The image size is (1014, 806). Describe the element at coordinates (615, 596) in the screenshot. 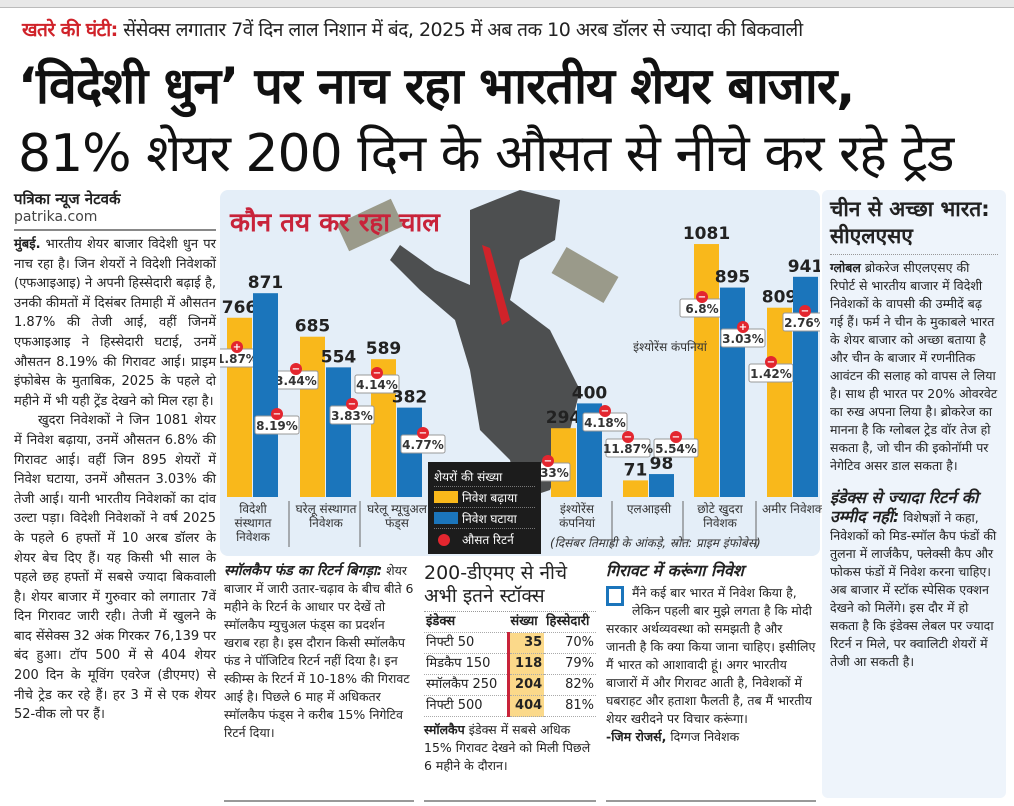

I see `quote-icon` at that location.